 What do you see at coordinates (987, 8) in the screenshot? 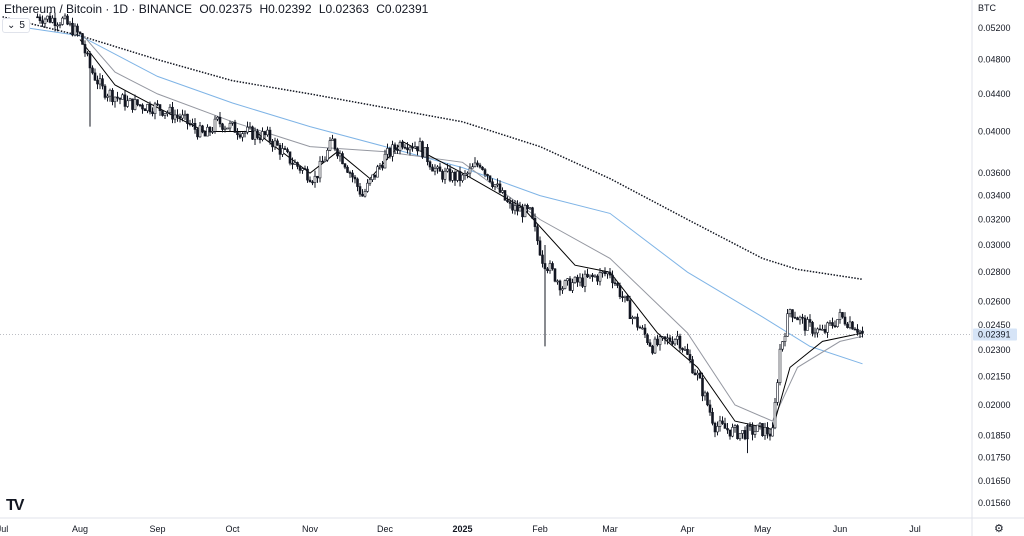
I see `currency-label: BTC` at bounding box center [987, 8].